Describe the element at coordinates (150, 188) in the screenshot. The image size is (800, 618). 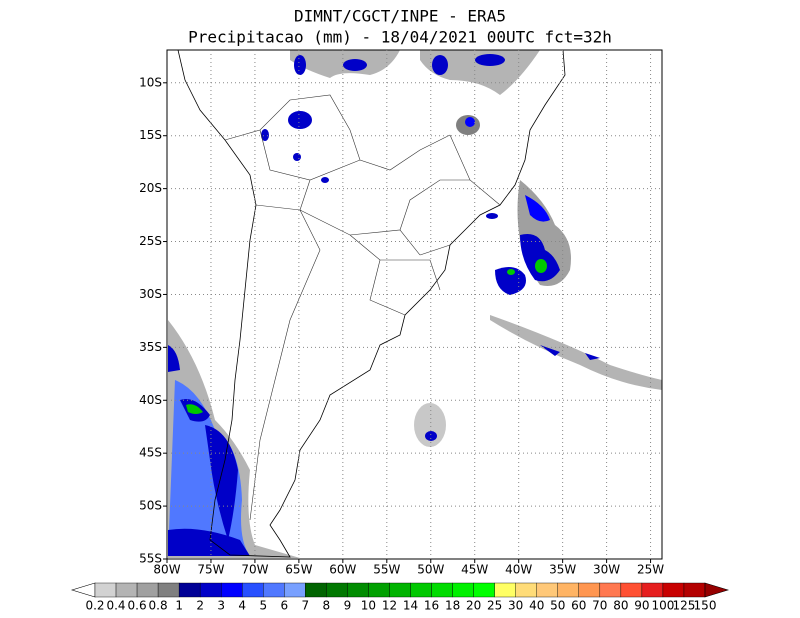
I see `lat-tick-label: 20S` at that location.